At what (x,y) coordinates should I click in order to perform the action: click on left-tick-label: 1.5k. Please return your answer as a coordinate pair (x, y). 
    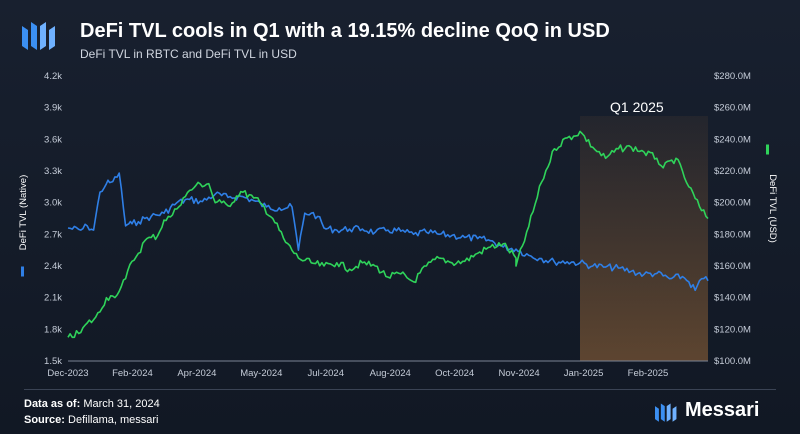
    Looking at the image, I should click on (53, 361).